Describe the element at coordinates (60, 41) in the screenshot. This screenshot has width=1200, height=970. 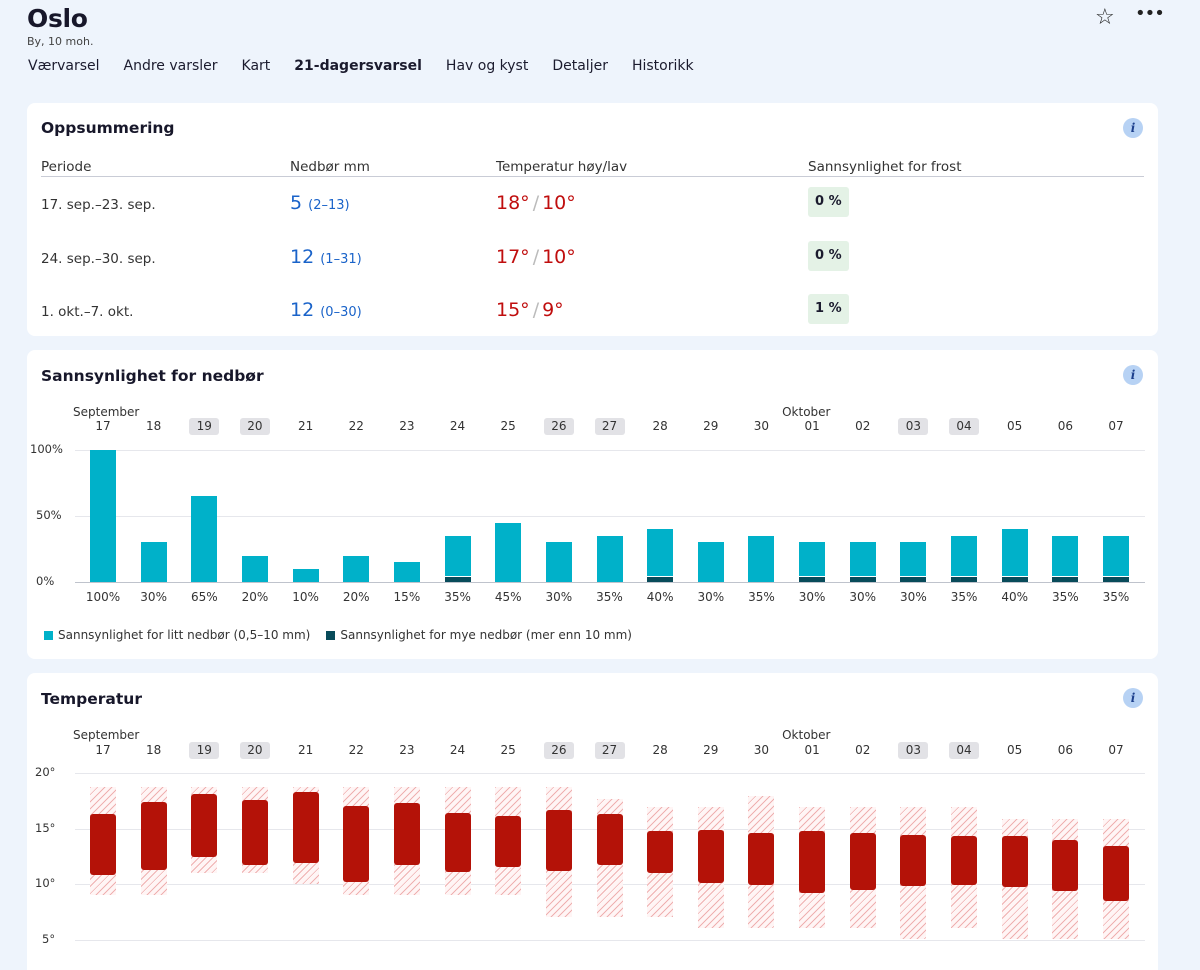
I see `location-subtitle: By, 10 moh.` at that location.